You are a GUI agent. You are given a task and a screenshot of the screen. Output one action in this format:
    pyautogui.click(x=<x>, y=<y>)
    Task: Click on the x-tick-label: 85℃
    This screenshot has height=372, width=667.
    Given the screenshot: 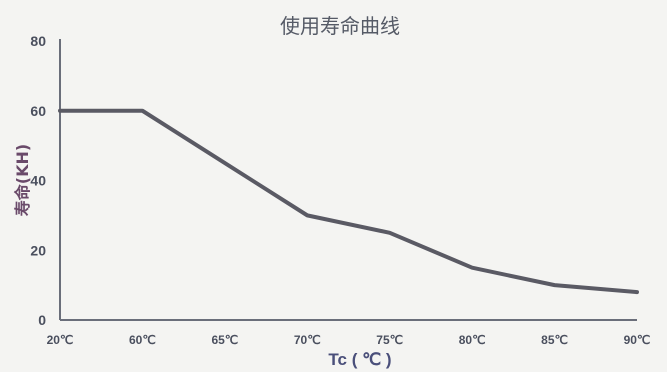 What is the action you would take?
    pyautogui.click(x=554, y=340)
    